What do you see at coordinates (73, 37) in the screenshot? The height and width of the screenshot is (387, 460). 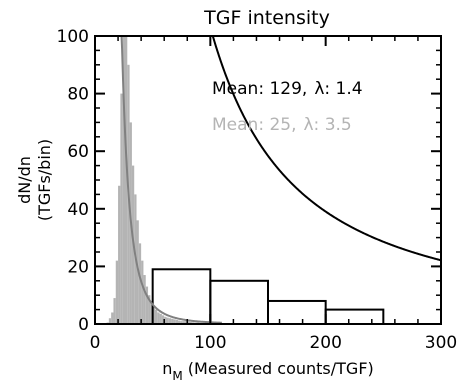 I see `y-tick-label: 100` at bounding box center [73, 37].